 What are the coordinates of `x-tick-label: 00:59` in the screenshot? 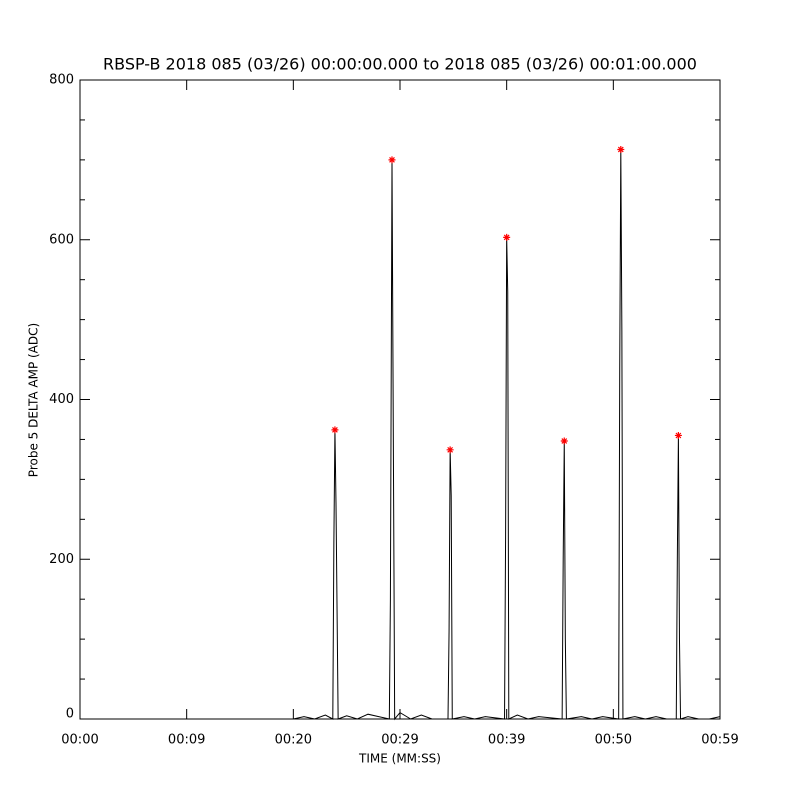 It's located at (719, 740).